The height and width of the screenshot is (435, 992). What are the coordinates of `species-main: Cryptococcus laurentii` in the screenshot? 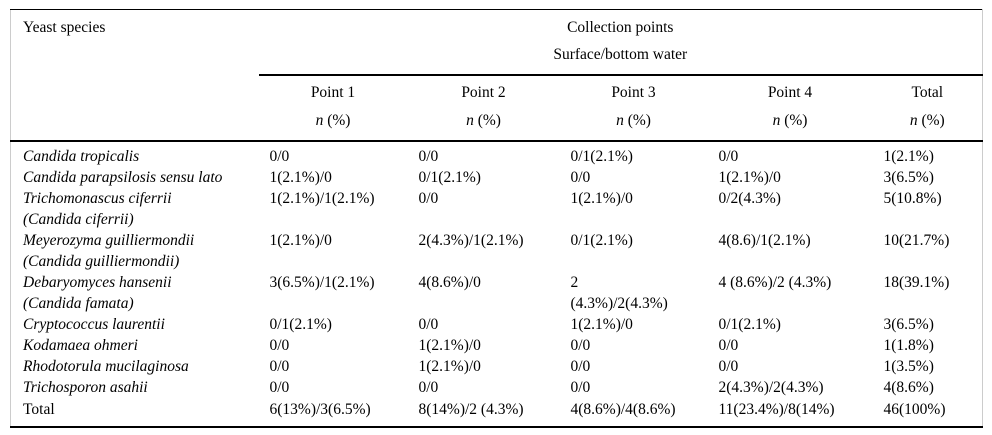 It's located at (94, 324).